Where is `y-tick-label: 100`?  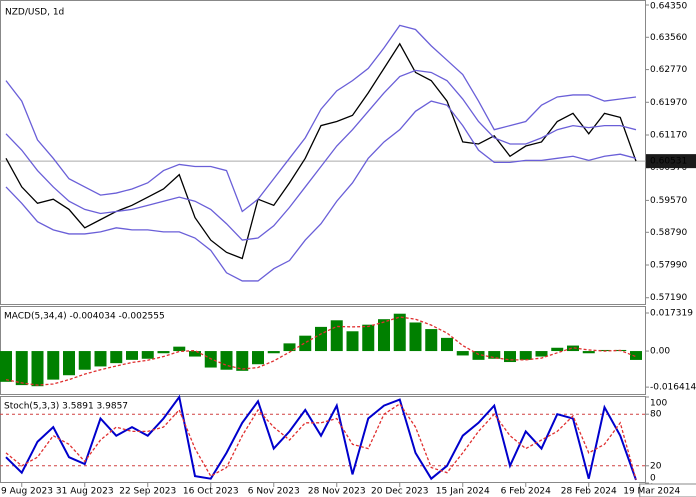
y-tick-label: 100 is located at coordinates (658, 404).